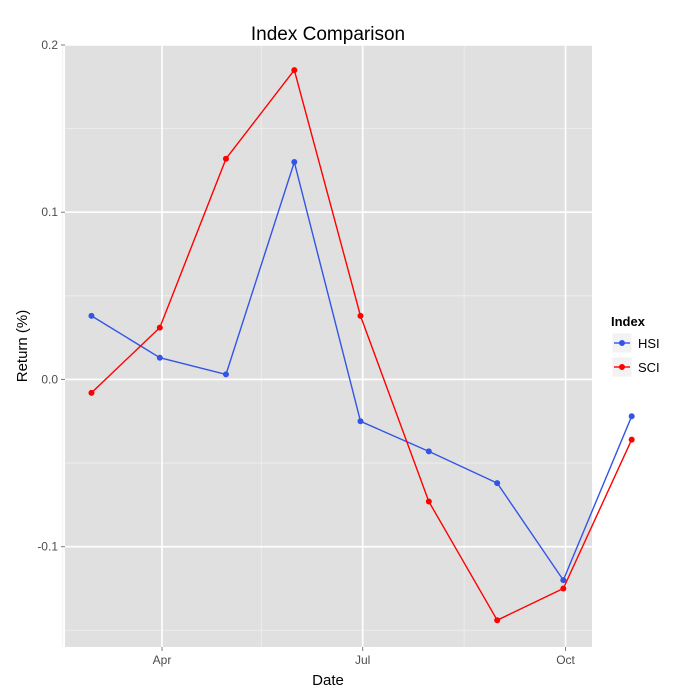 The width and height of the screenshot is (700, 700). Describe the element at coordinates (51, 296) in the screenshot. I see `y-axis: -0.1 0.0 0.1 0.2` at that location.